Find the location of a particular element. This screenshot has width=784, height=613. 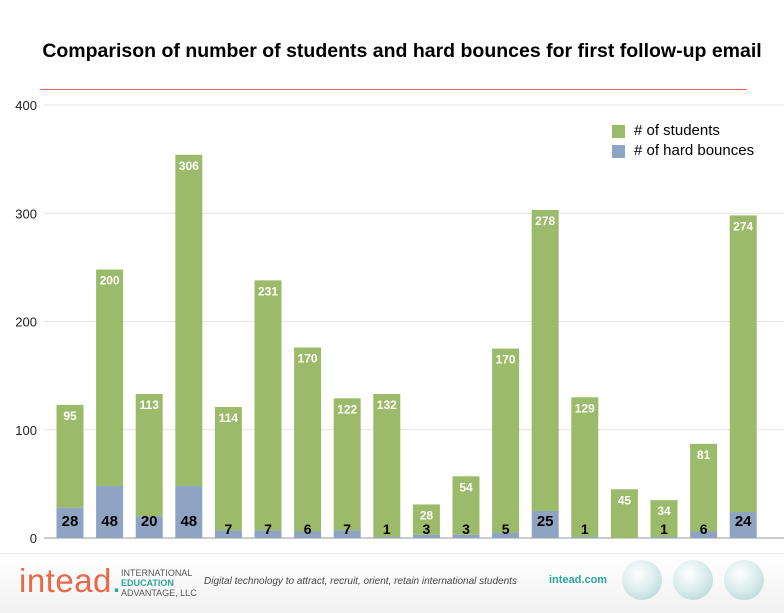

data-label-students: 114 is located at coordinates (229, 418).